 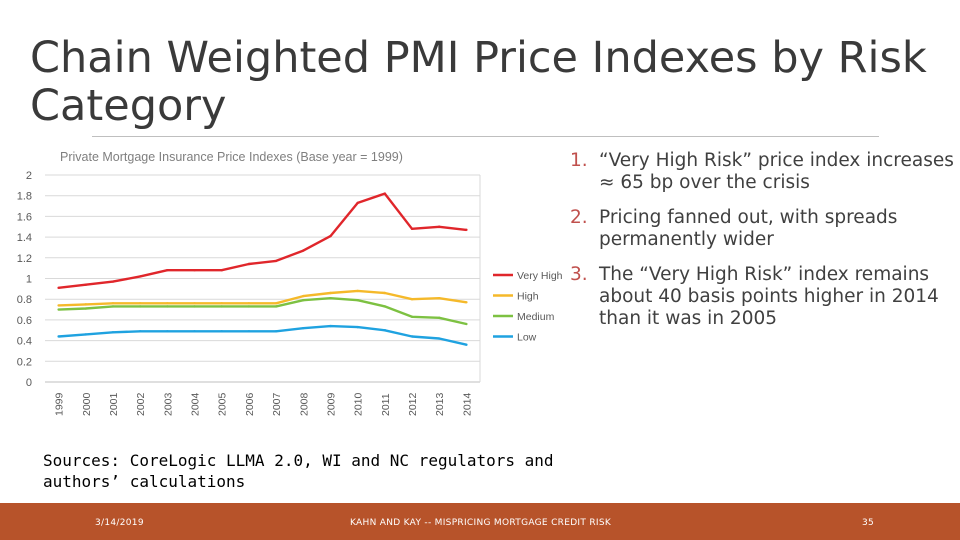 I want to click on title-divider, so click(x=485, y=136).